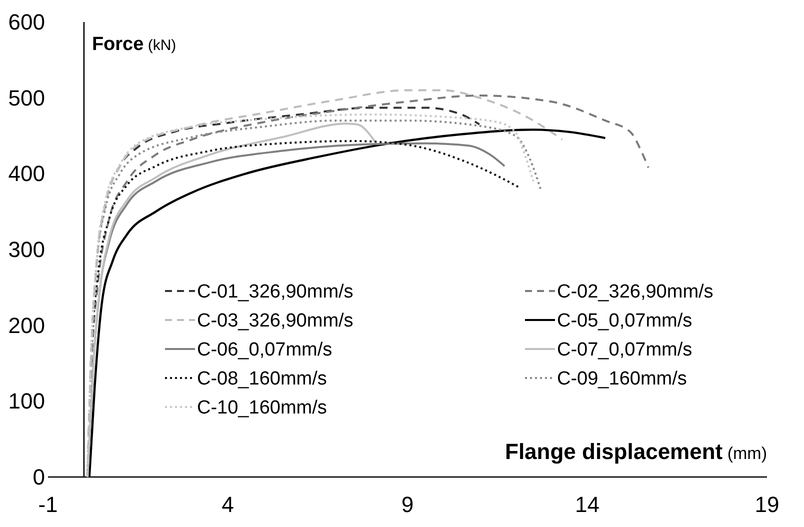 The width and height of the screenshot is (804, 527). Describe the element at coordinates (26, 249) in the screenshot. I see `y-tick-label: 300` at that location.